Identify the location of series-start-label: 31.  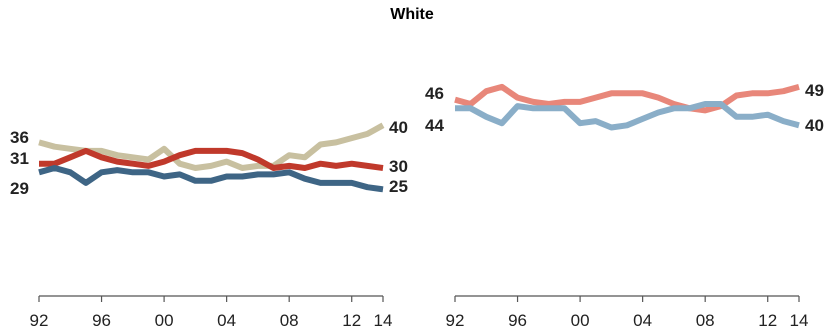
(19, 158).